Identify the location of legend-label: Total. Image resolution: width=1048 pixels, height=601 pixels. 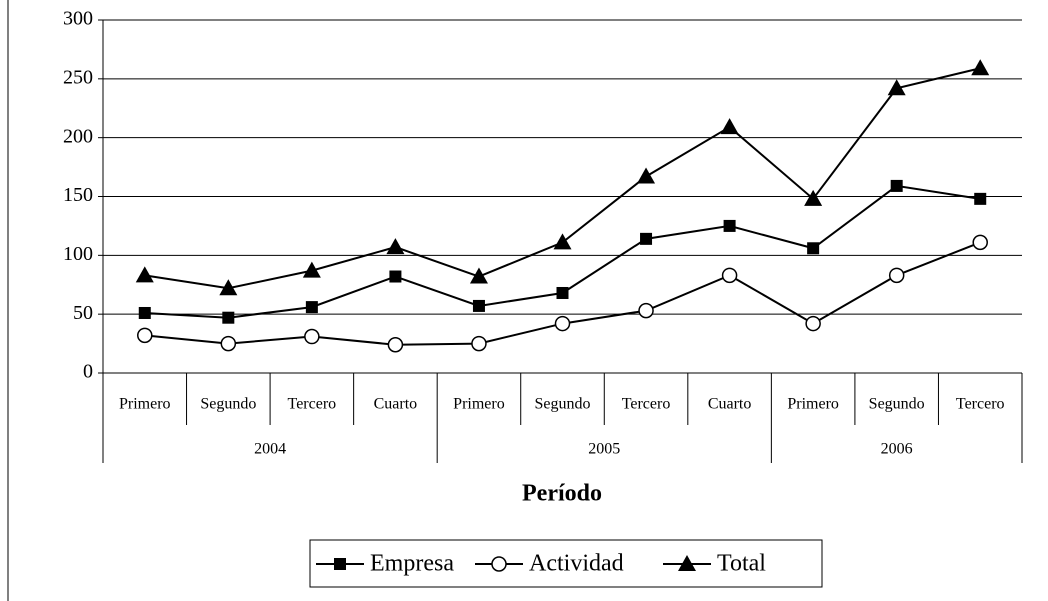
(741, 564).